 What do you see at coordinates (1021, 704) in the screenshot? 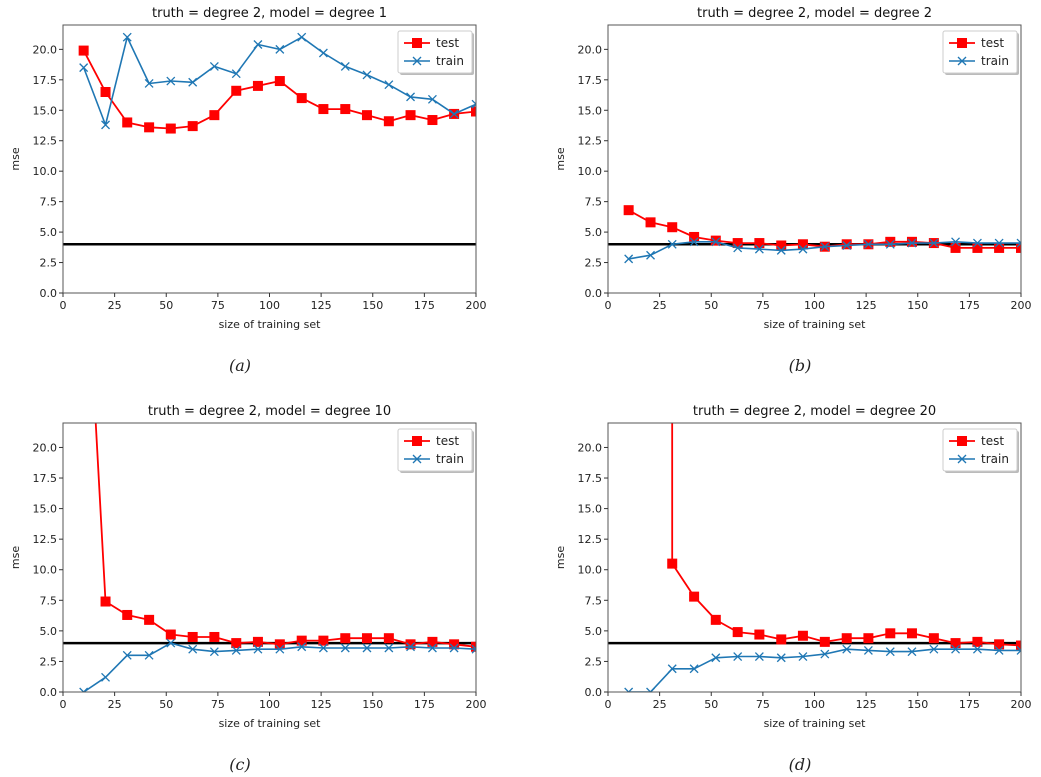
I see `x-tick-label: 200` at bounding box center [1021, 704].